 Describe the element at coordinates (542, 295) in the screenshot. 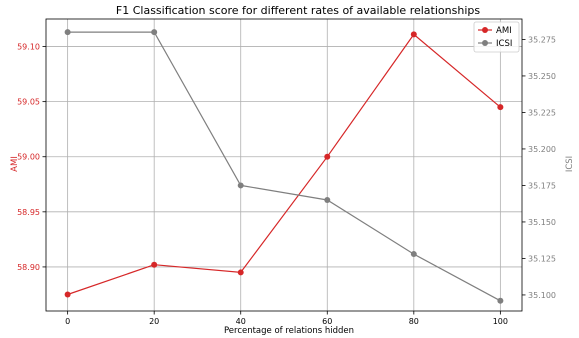

I see `right-tick-label: 35.100` at that location.